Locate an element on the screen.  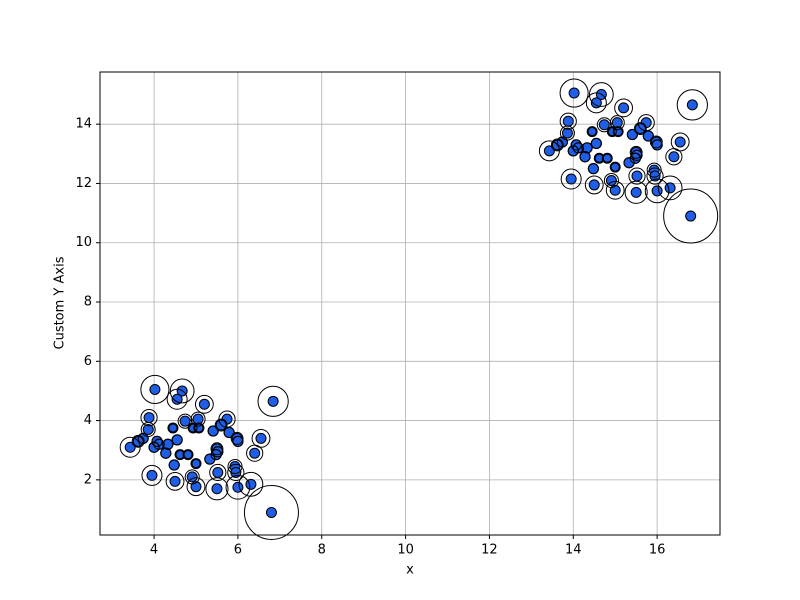
x-axis-label: x is located at coordinates (410, 570).